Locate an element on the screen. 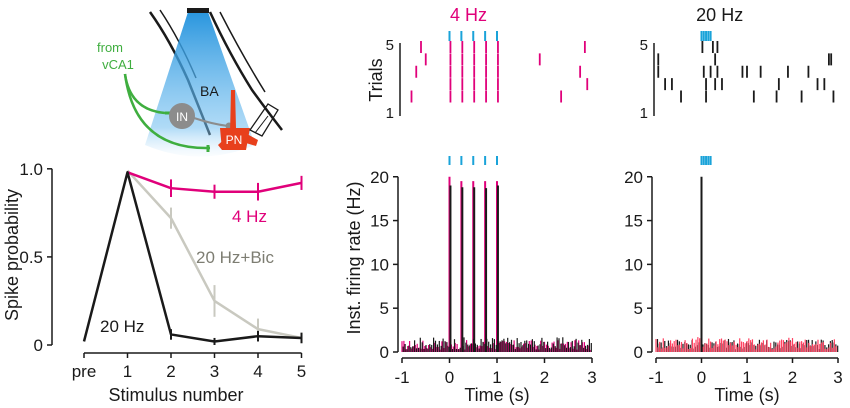 Image resolution: width=850 pixels, height=408 pixels. x-axis-label: Stimulus number is located at coordinates (175, 395).